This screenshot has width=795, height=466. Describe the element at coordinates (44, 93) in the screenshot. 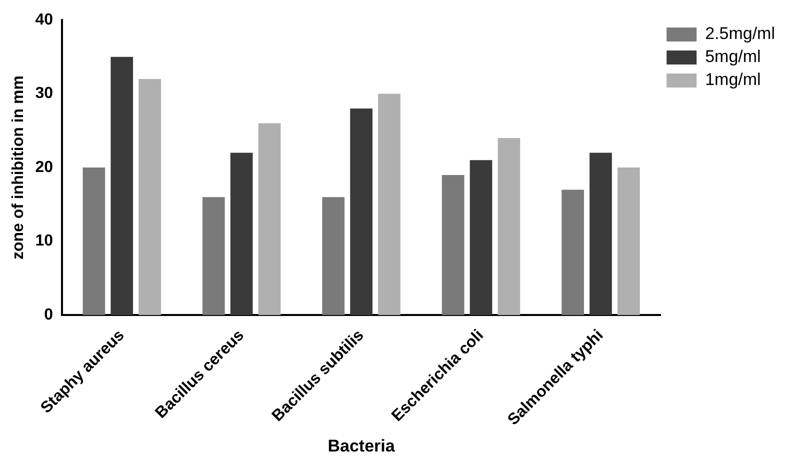

I see `y-tick-label: 30` at that location.